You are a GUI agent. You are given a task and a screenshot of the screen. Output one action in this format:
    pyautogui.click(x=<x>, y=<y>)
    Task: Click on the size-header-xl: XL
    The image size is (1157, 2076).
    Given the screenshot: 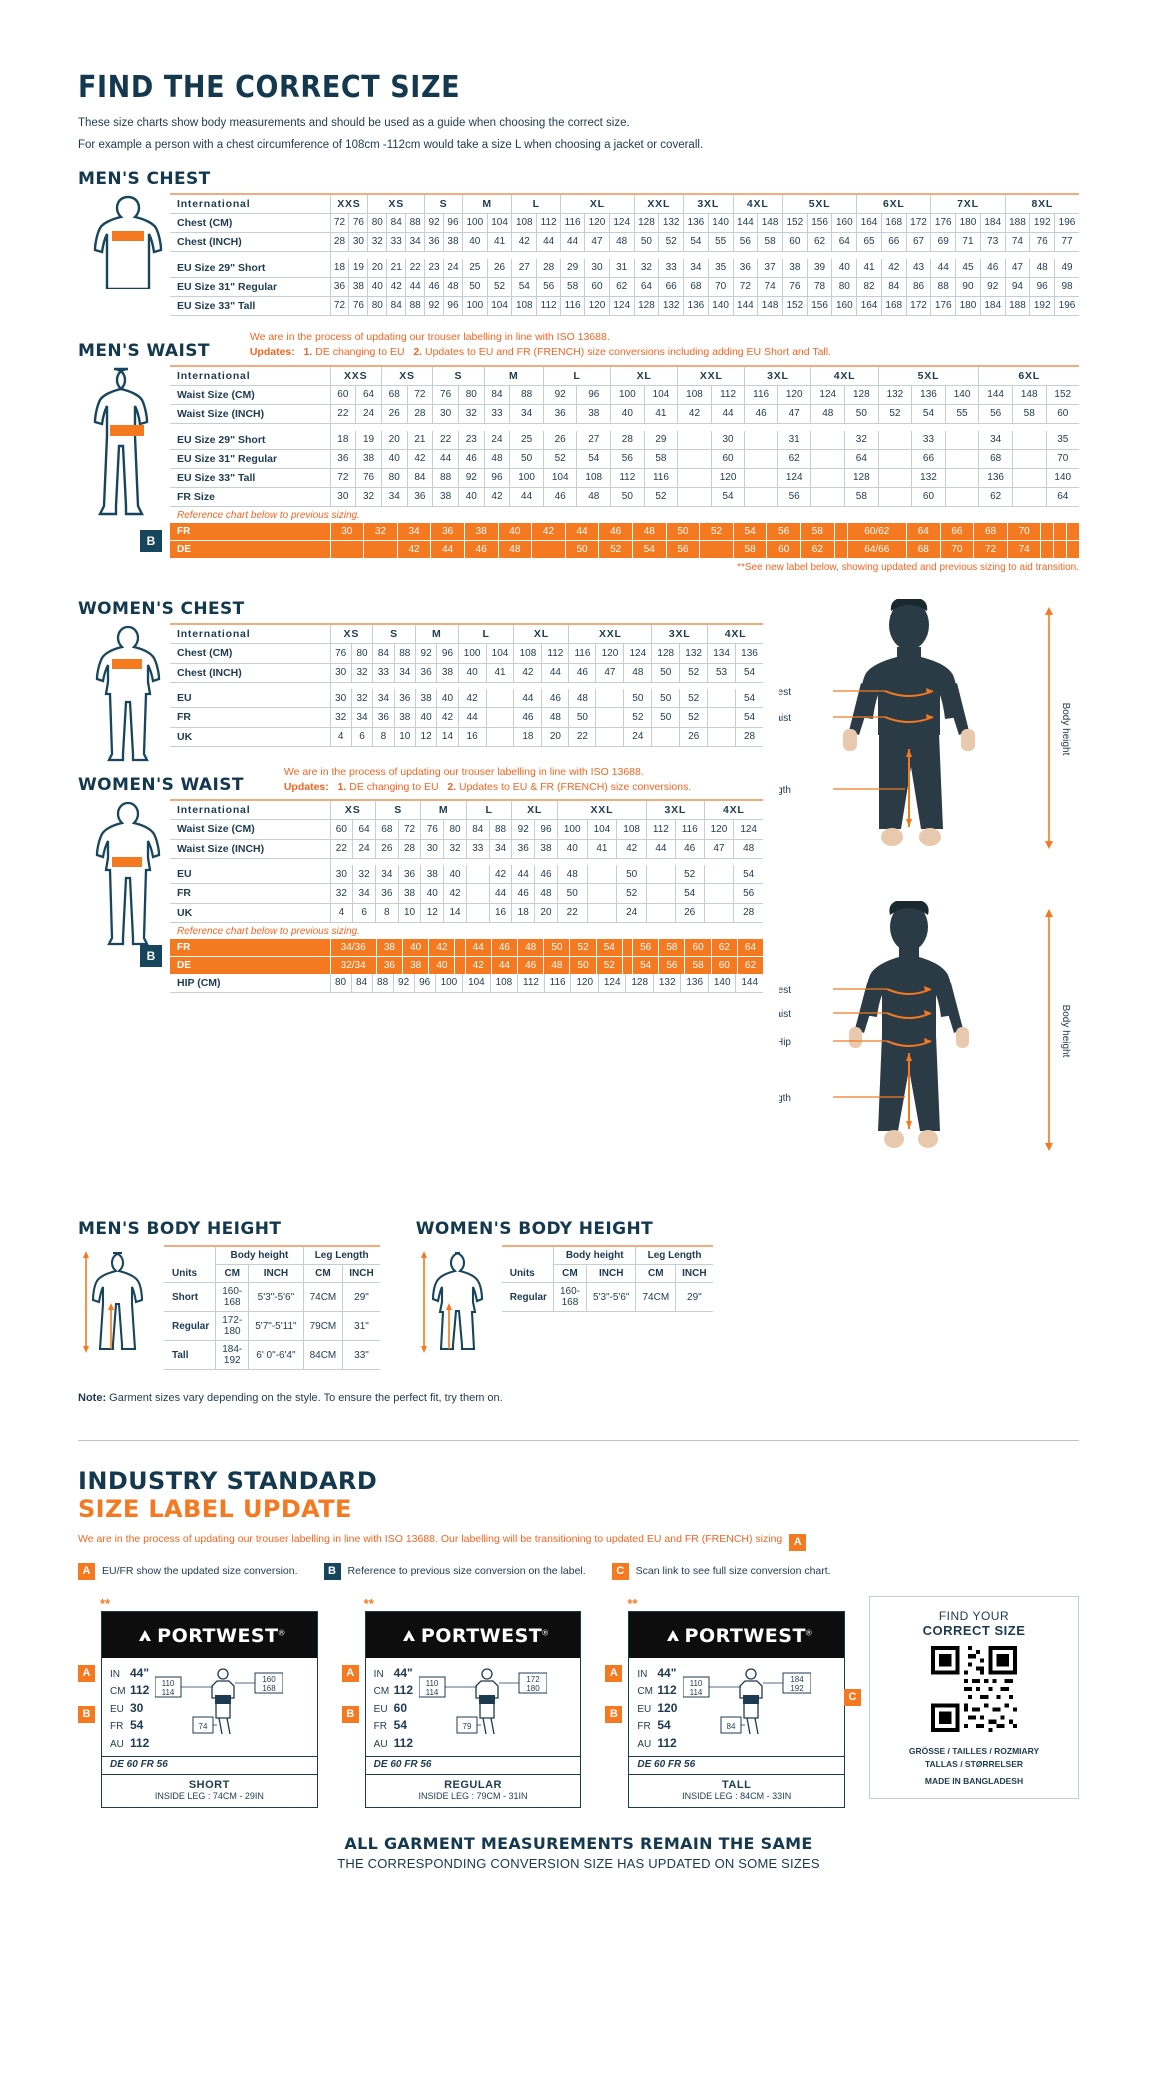 What is the action you would take?
    pyautogui.click(x=534, y=810)
    